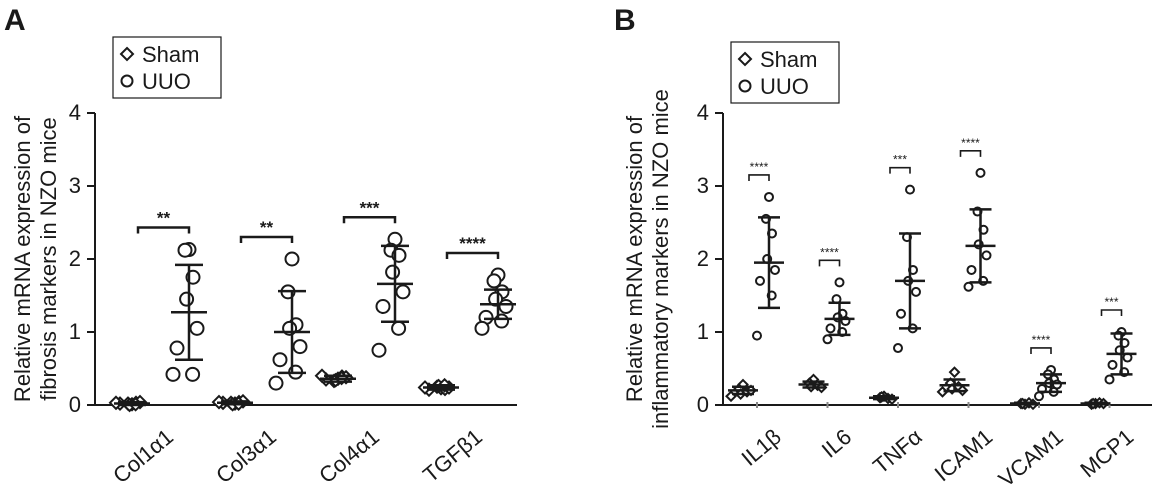 This screenshot has height=485, width=1163. Describe the element at coordinates (1031, 454) in the screenshot. I see `x-category-label: VCAM1` at that location.